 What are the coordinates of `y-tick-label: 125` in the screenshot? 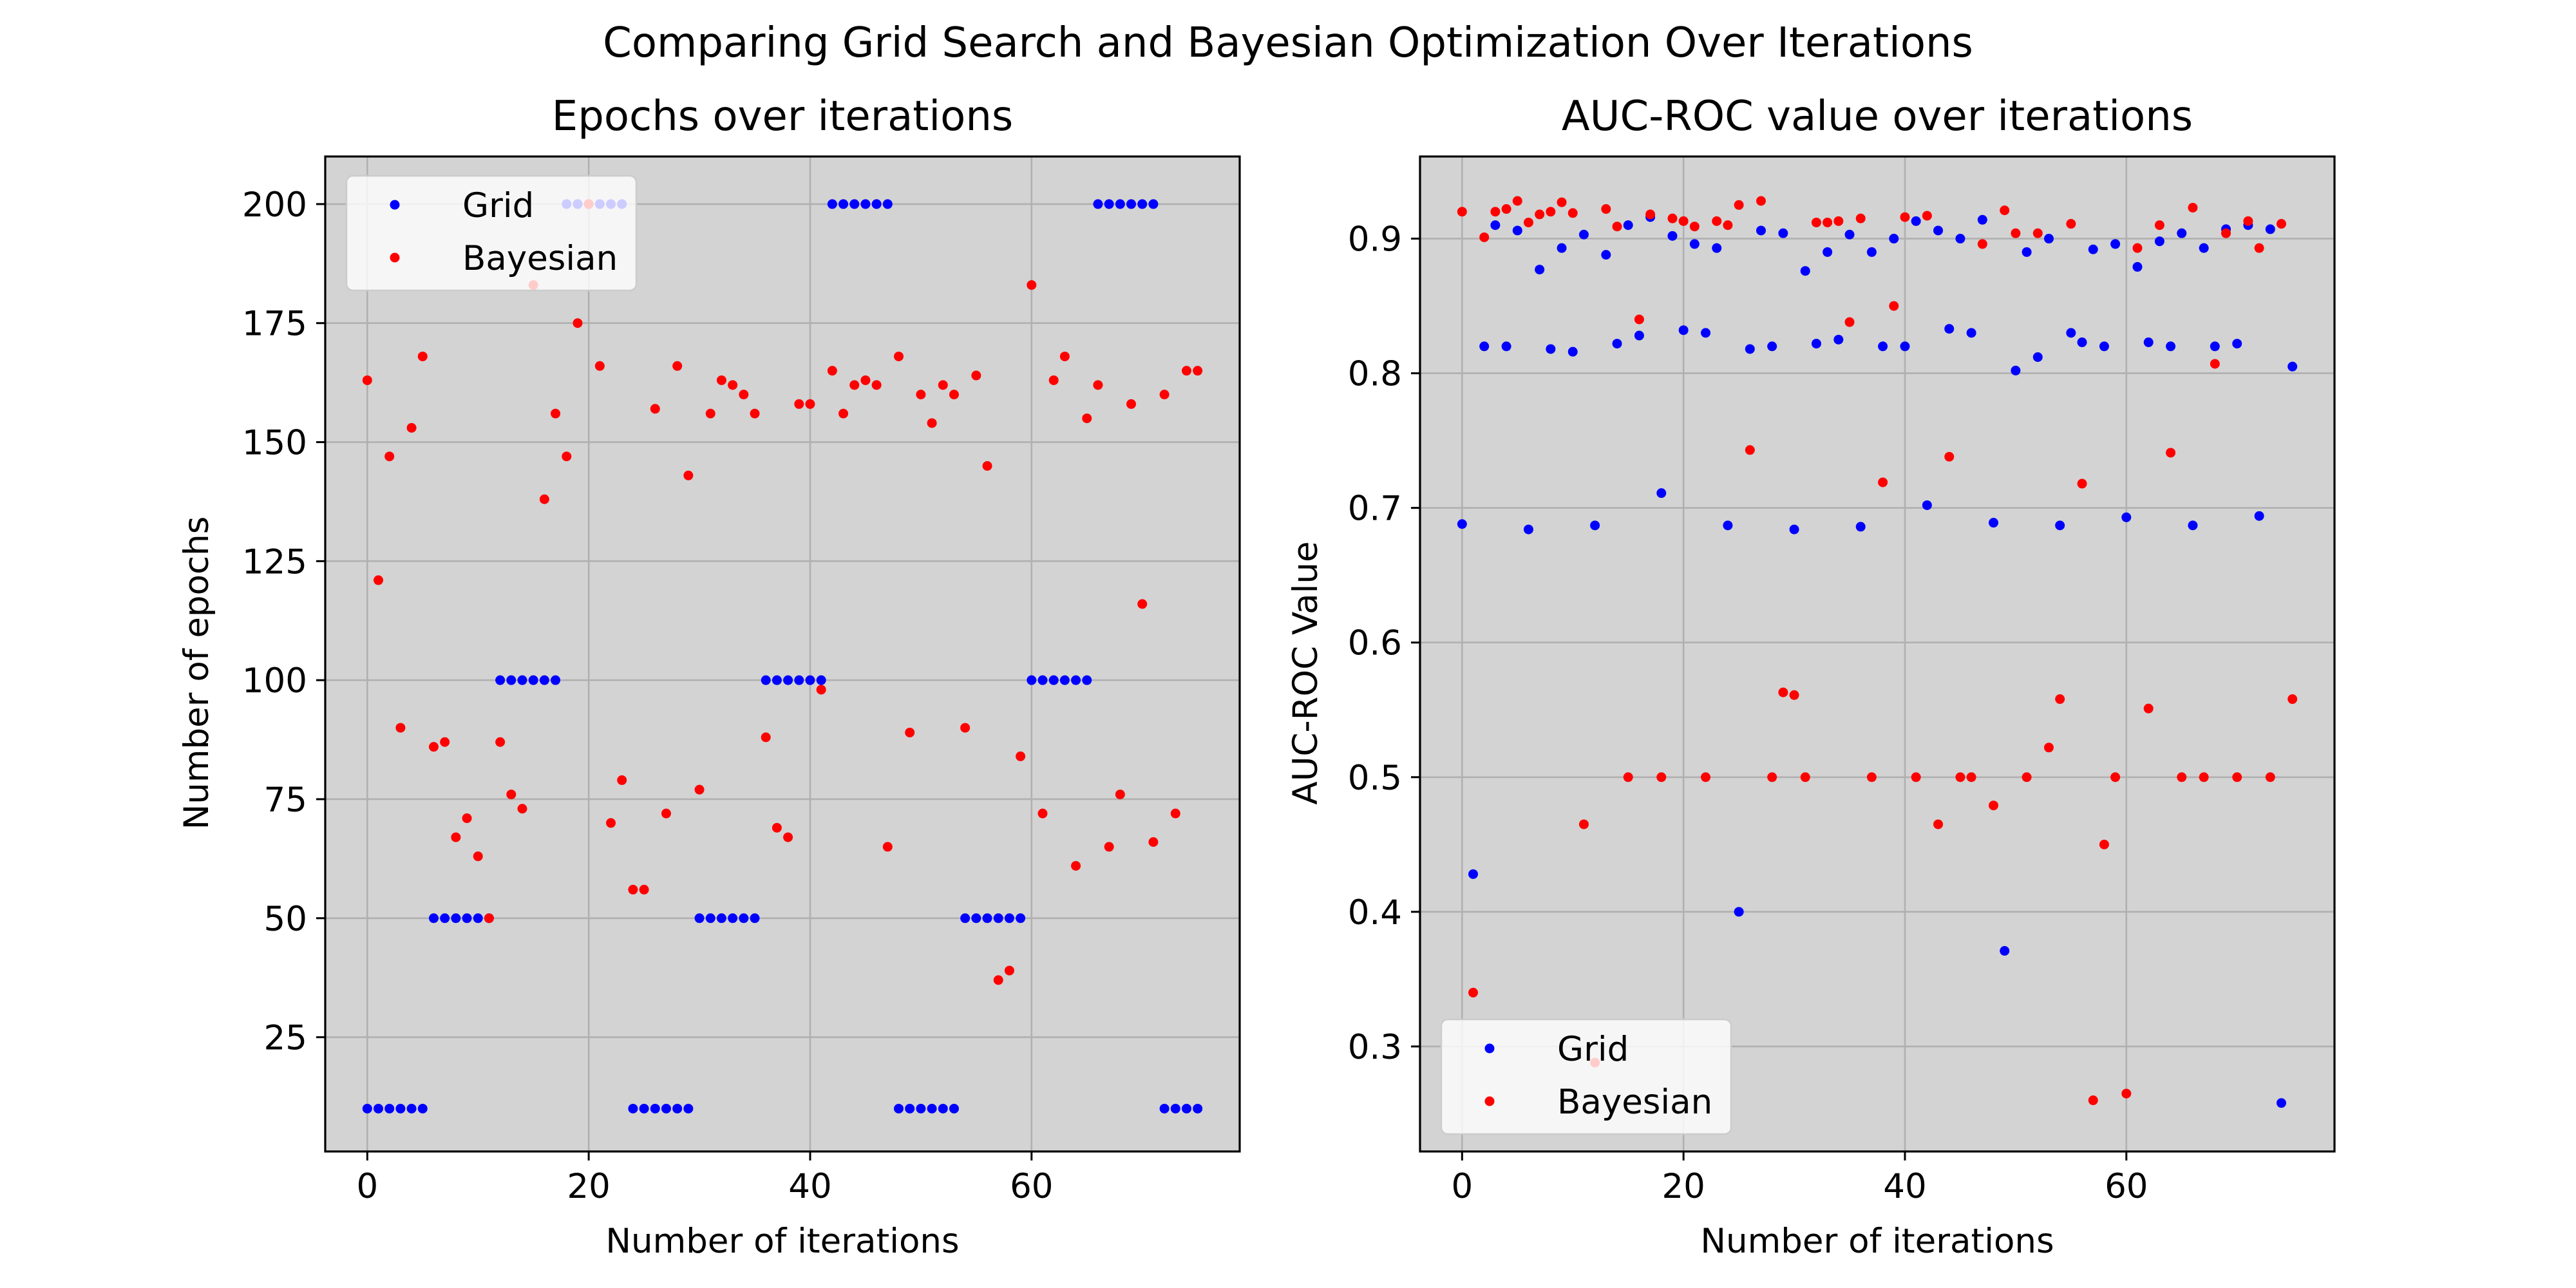 It's located at (274, 562).